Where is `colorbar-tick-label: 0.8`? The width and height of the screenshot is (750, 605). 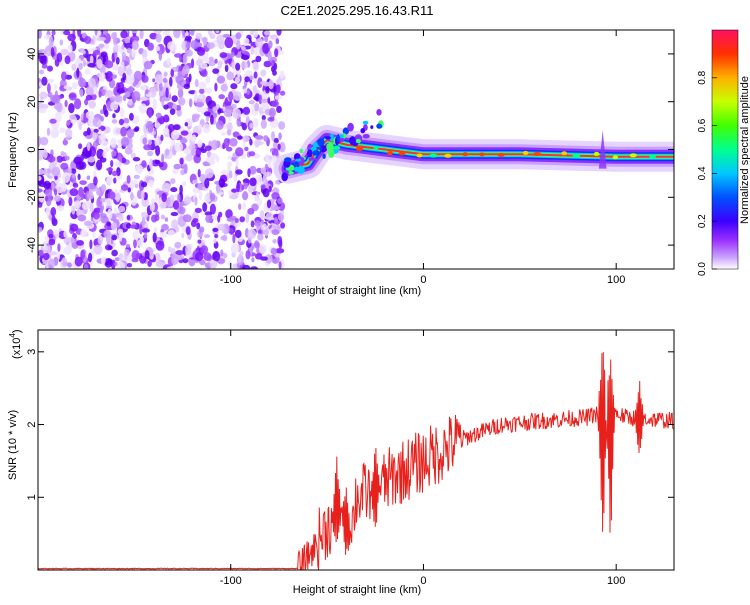 colorbar-tick-label: 0.8 is located at coordinates (702, 77).